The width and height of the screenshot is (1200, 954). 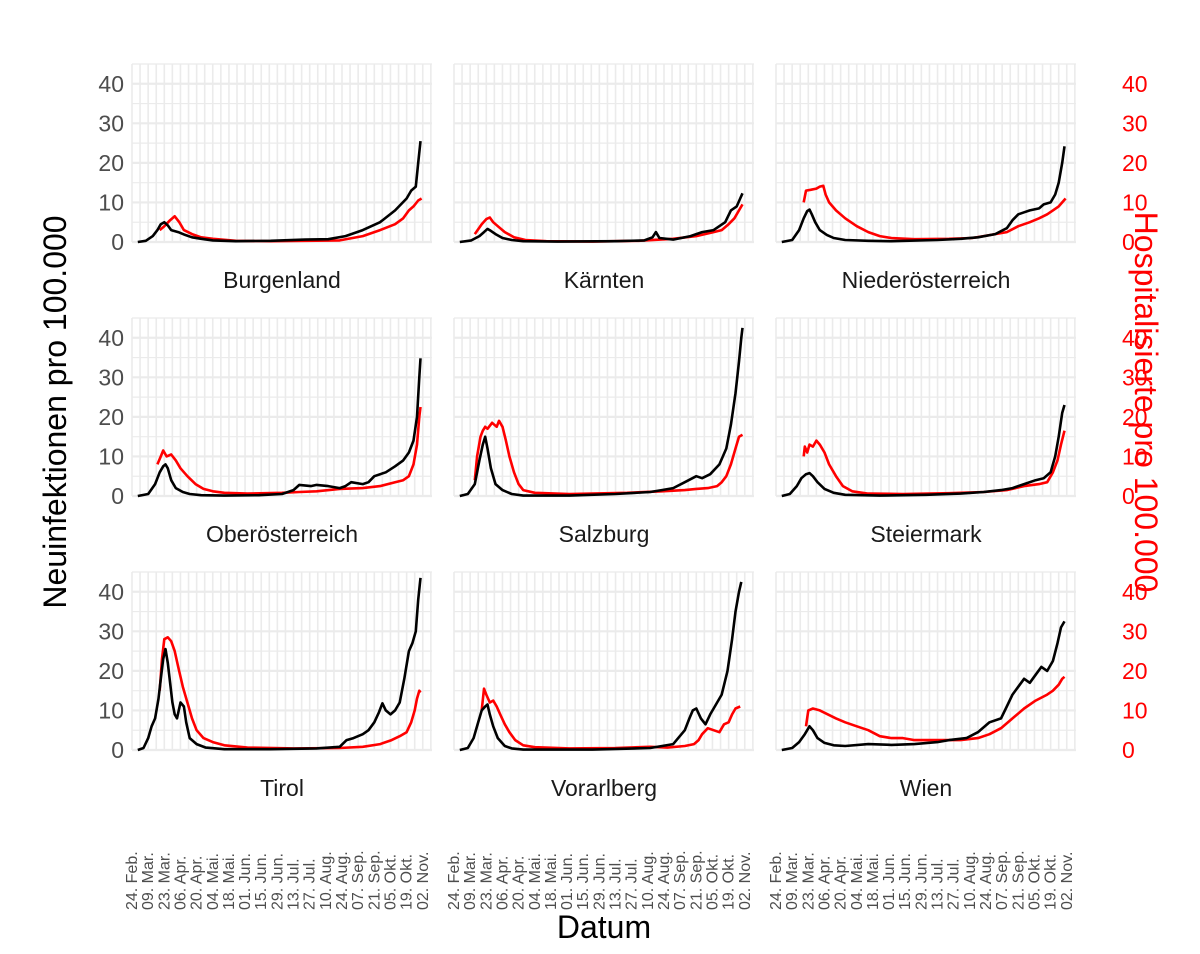 I want to click on facet-label: Kärnten, so click(x=604, y=280).